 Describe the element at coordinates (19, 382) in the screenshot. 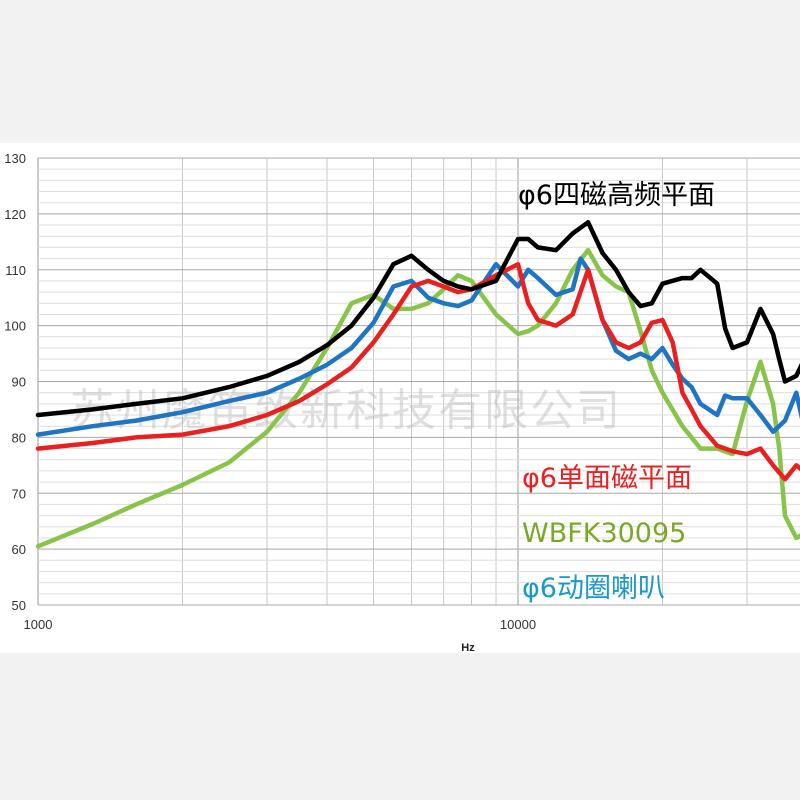

I see `y-tick-label: 90` at that location.